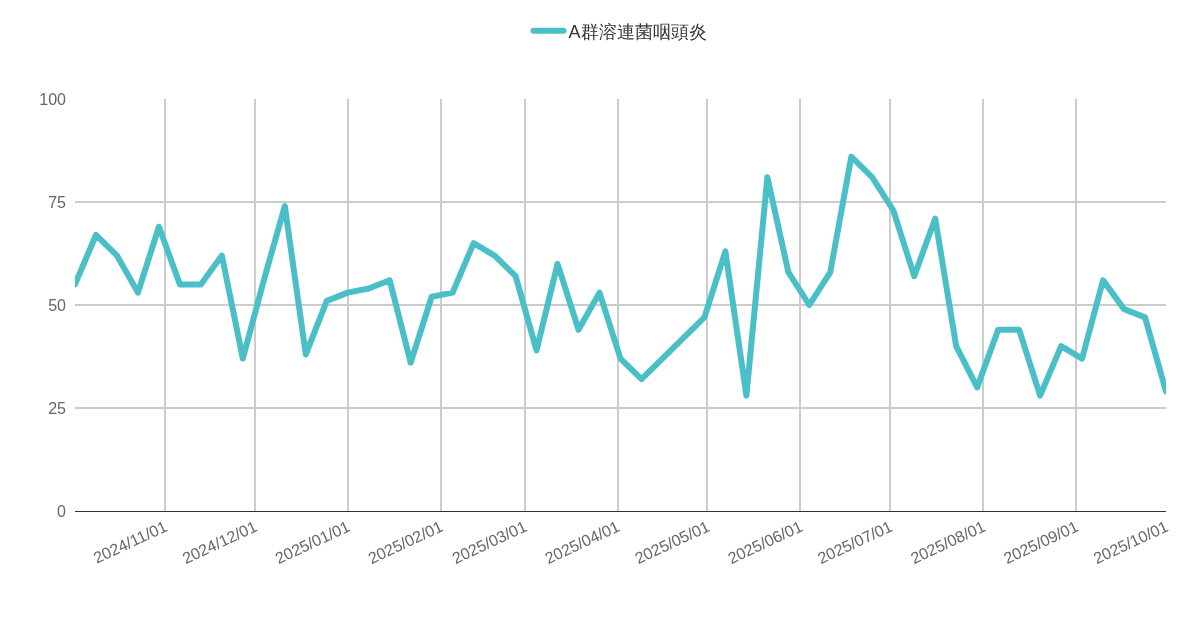 Image resolution: width=1200 pixels, height=626 pixels. I want to click on y-tick-label: 75, so click(57, 202).